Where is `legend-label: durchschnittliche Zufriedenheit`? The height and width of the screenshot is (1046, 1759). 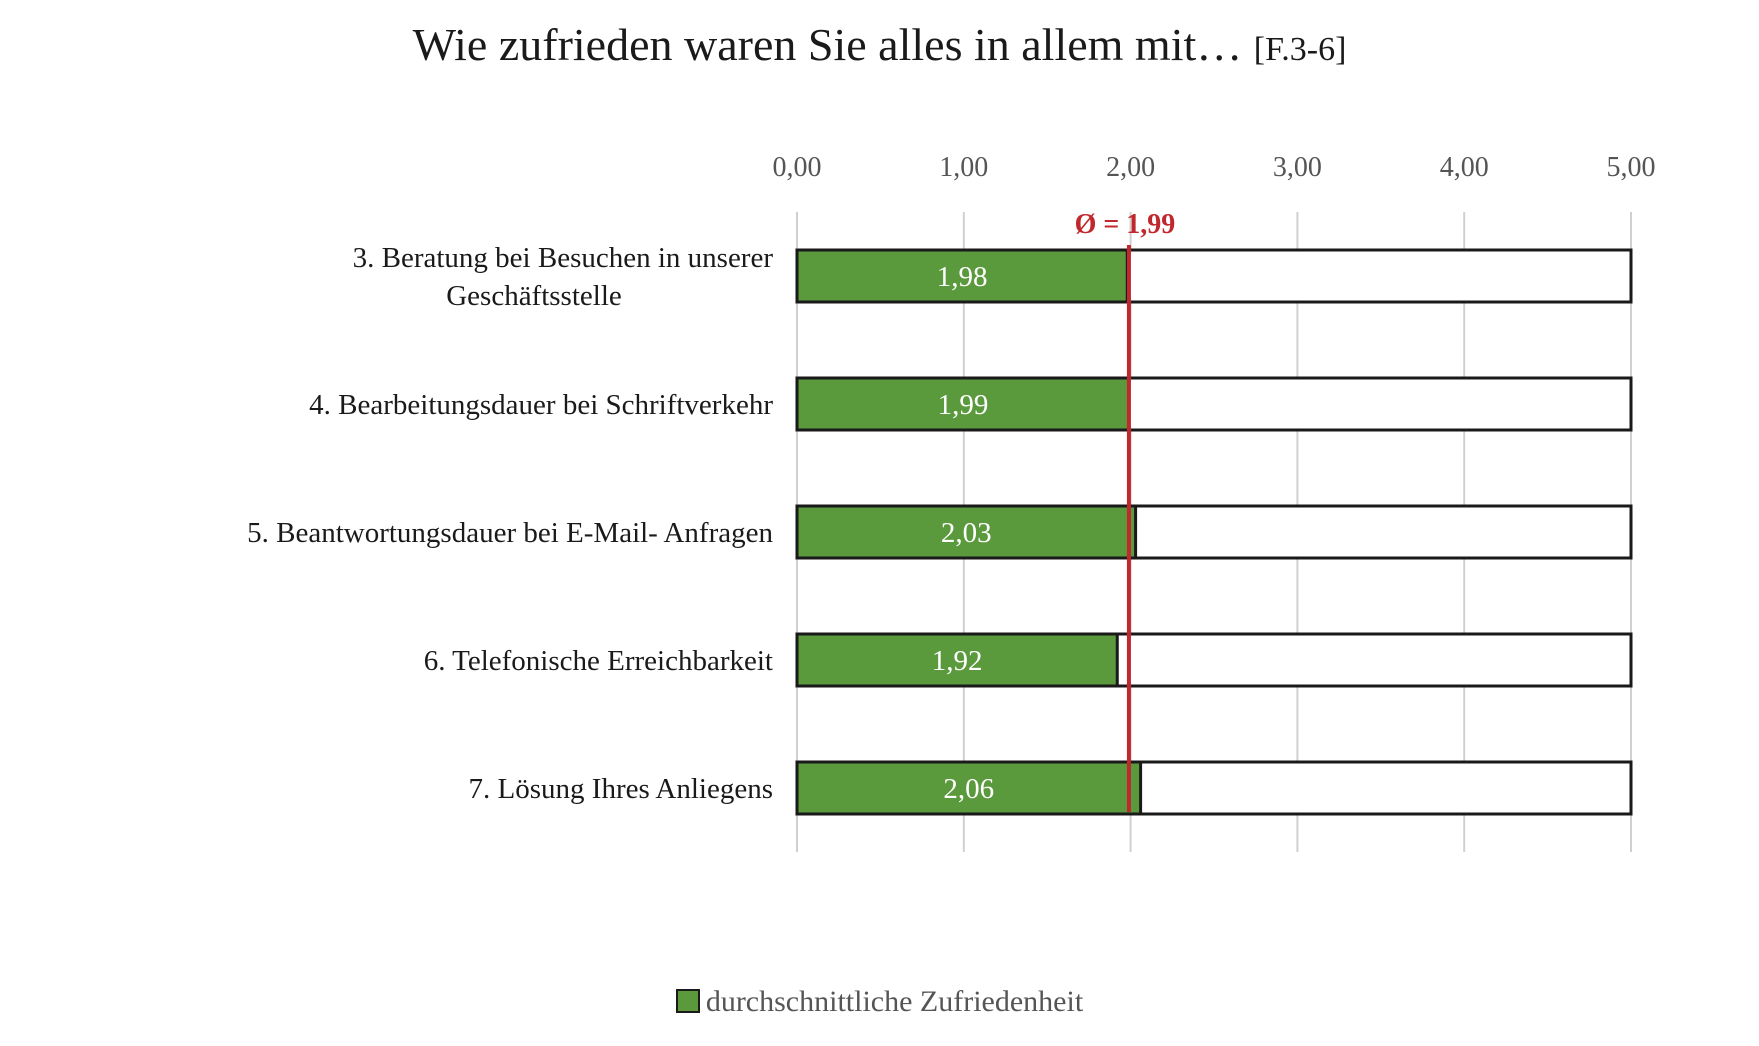
legend-label: durchschnittliche Zufriedenheit is located at coordinates (894, 1001).